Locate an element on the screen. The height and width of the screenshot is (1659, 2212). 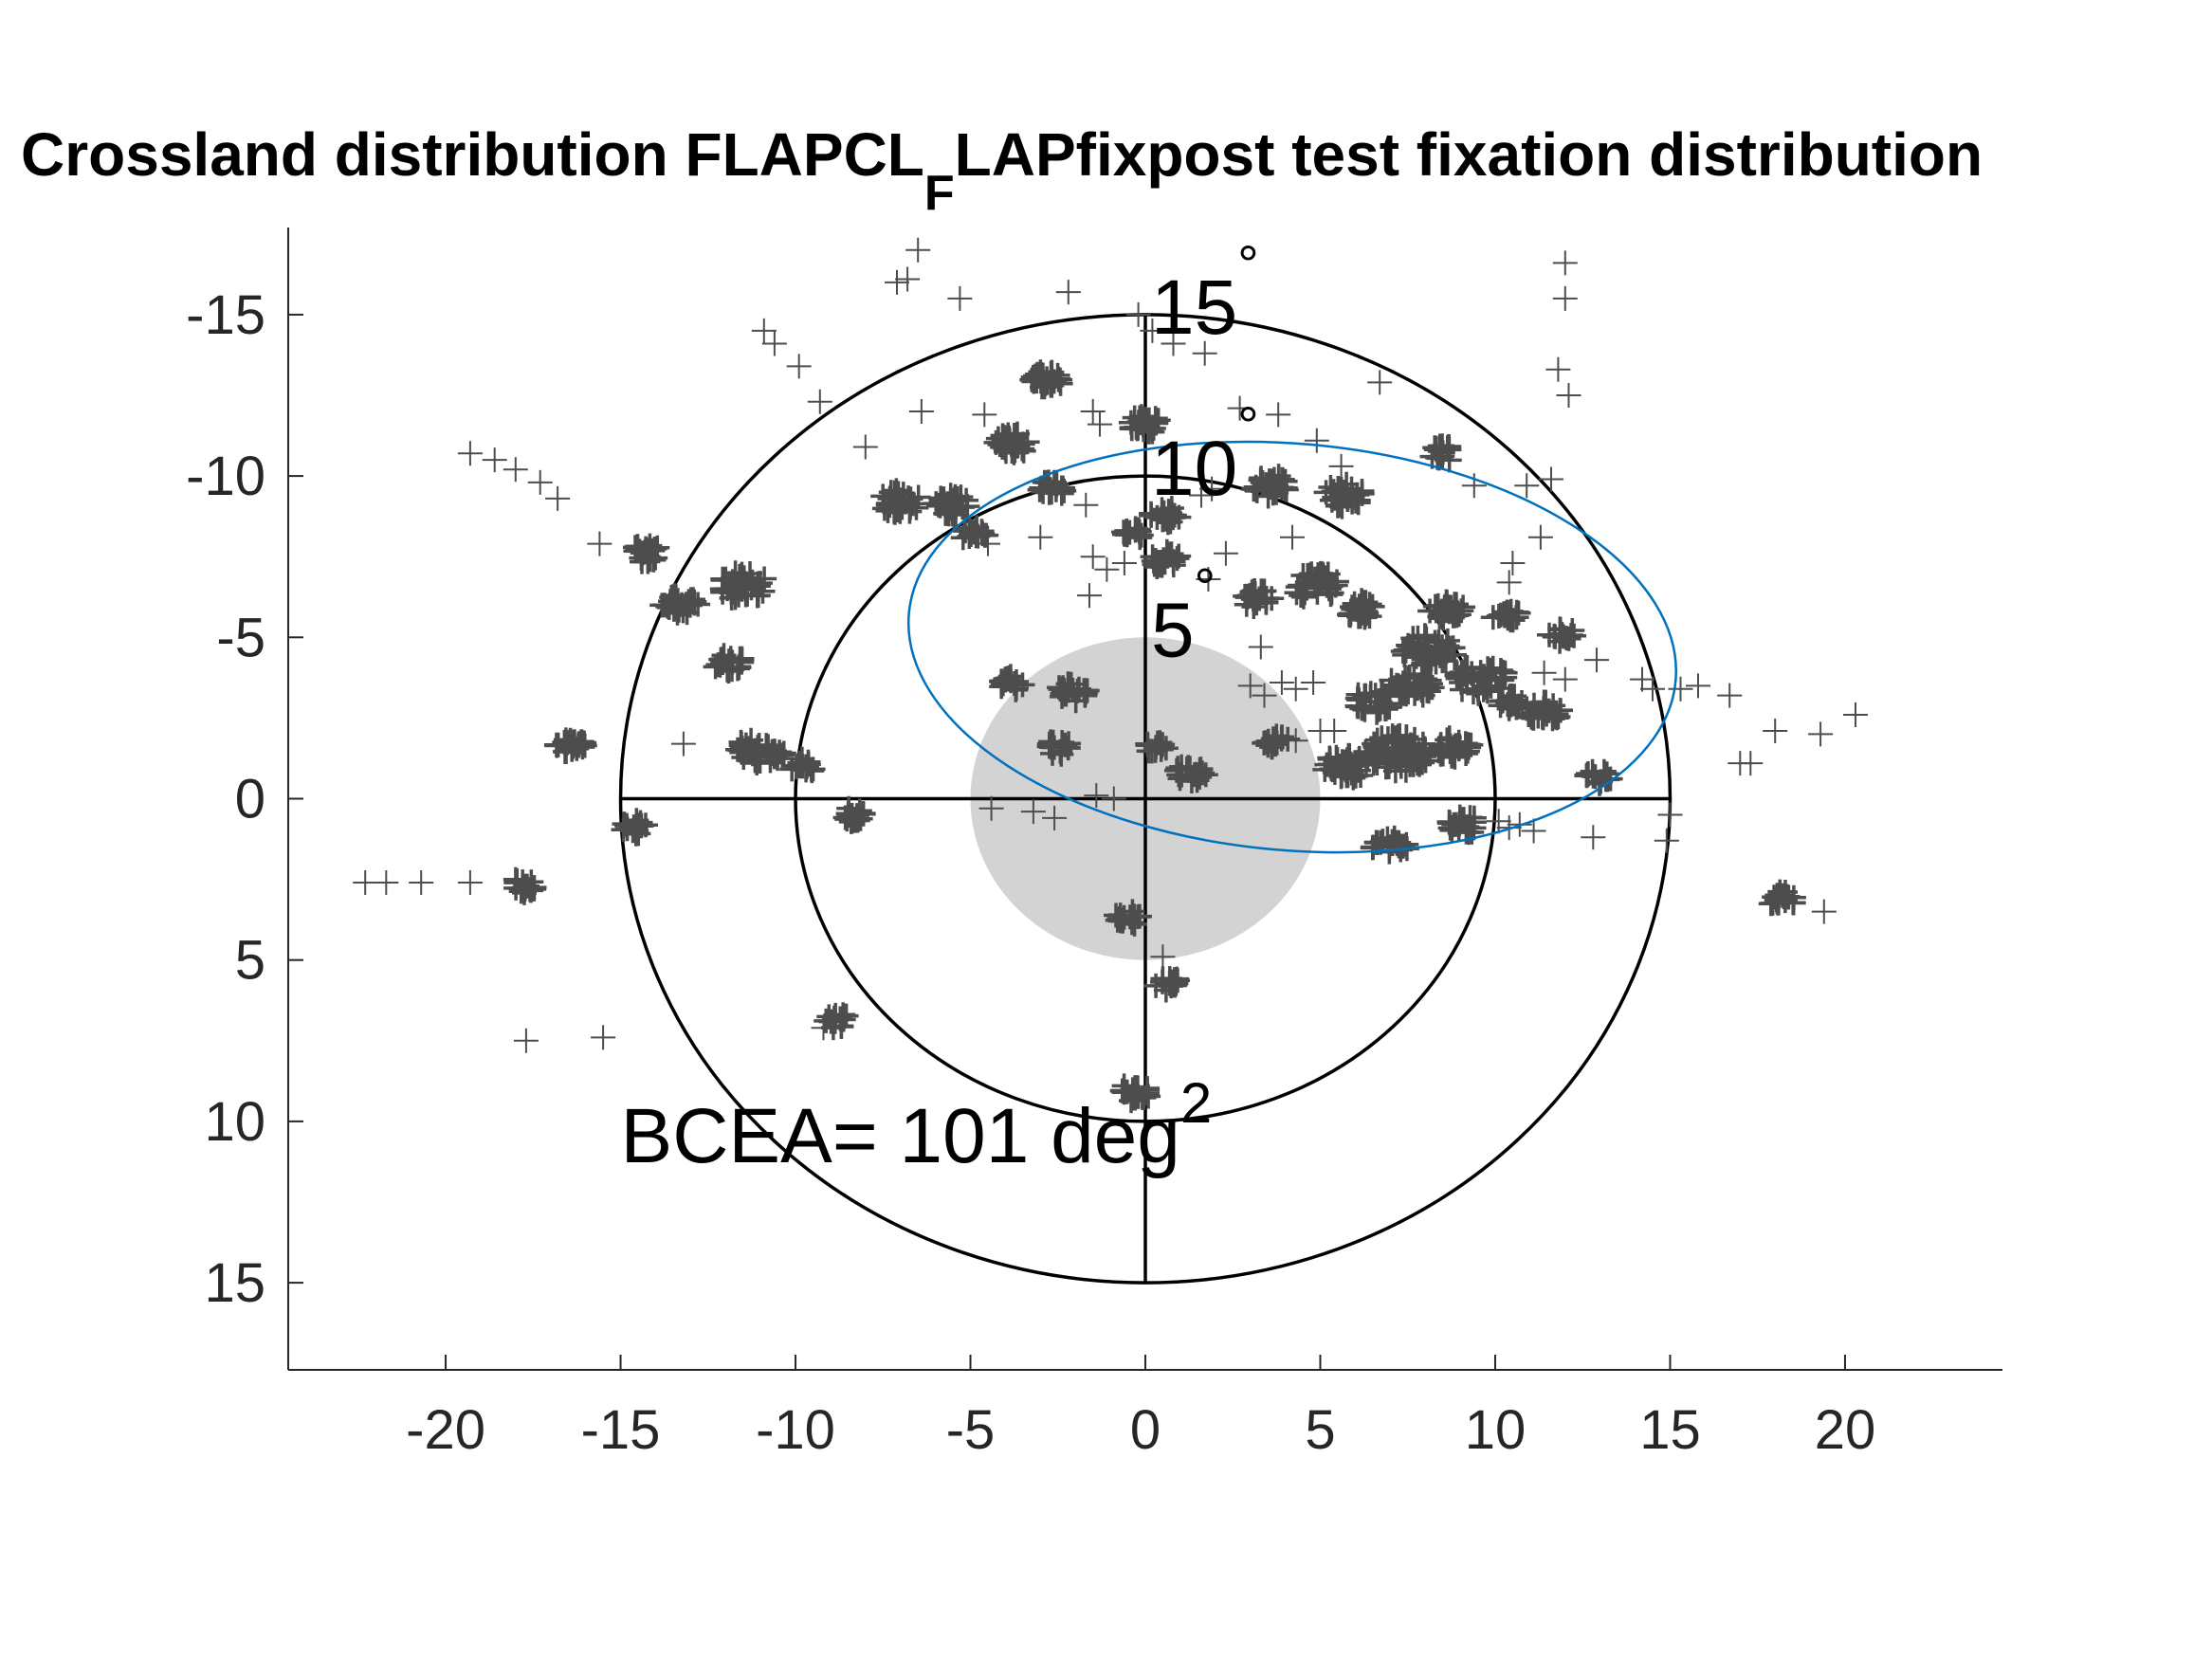
y-tick-label: 0 is located at coordinates (250, 799).